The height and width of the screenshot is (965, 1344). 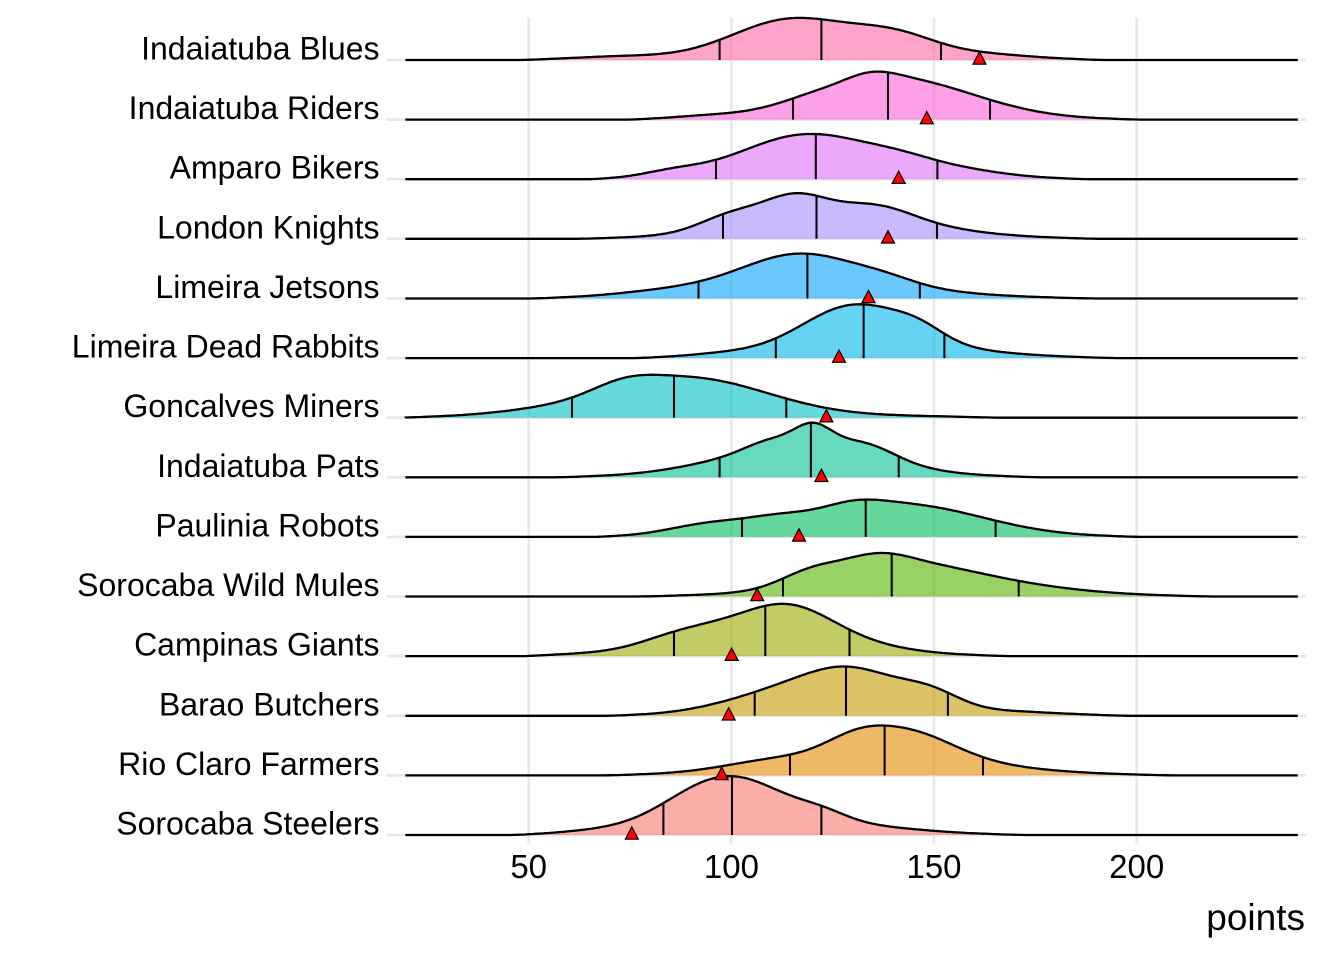 What do you see at coordinates (1136, 866) in the screenshot?
I see `svg-text: 200` at bounding box center [1136, 866].